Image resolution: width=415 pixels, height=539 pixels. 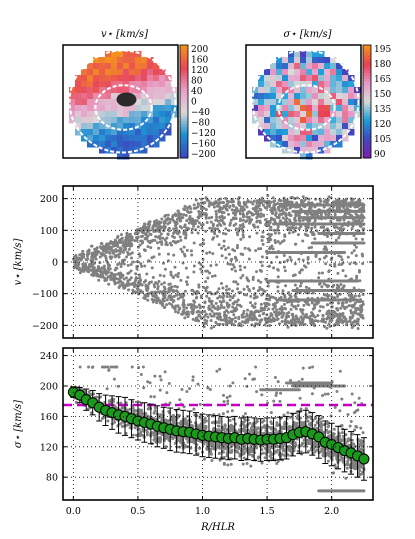 What do you see at coordinates (199, 71) in the screenshot?
I see `colorbar-tick-label: 120` at bounding box center [199, 71].